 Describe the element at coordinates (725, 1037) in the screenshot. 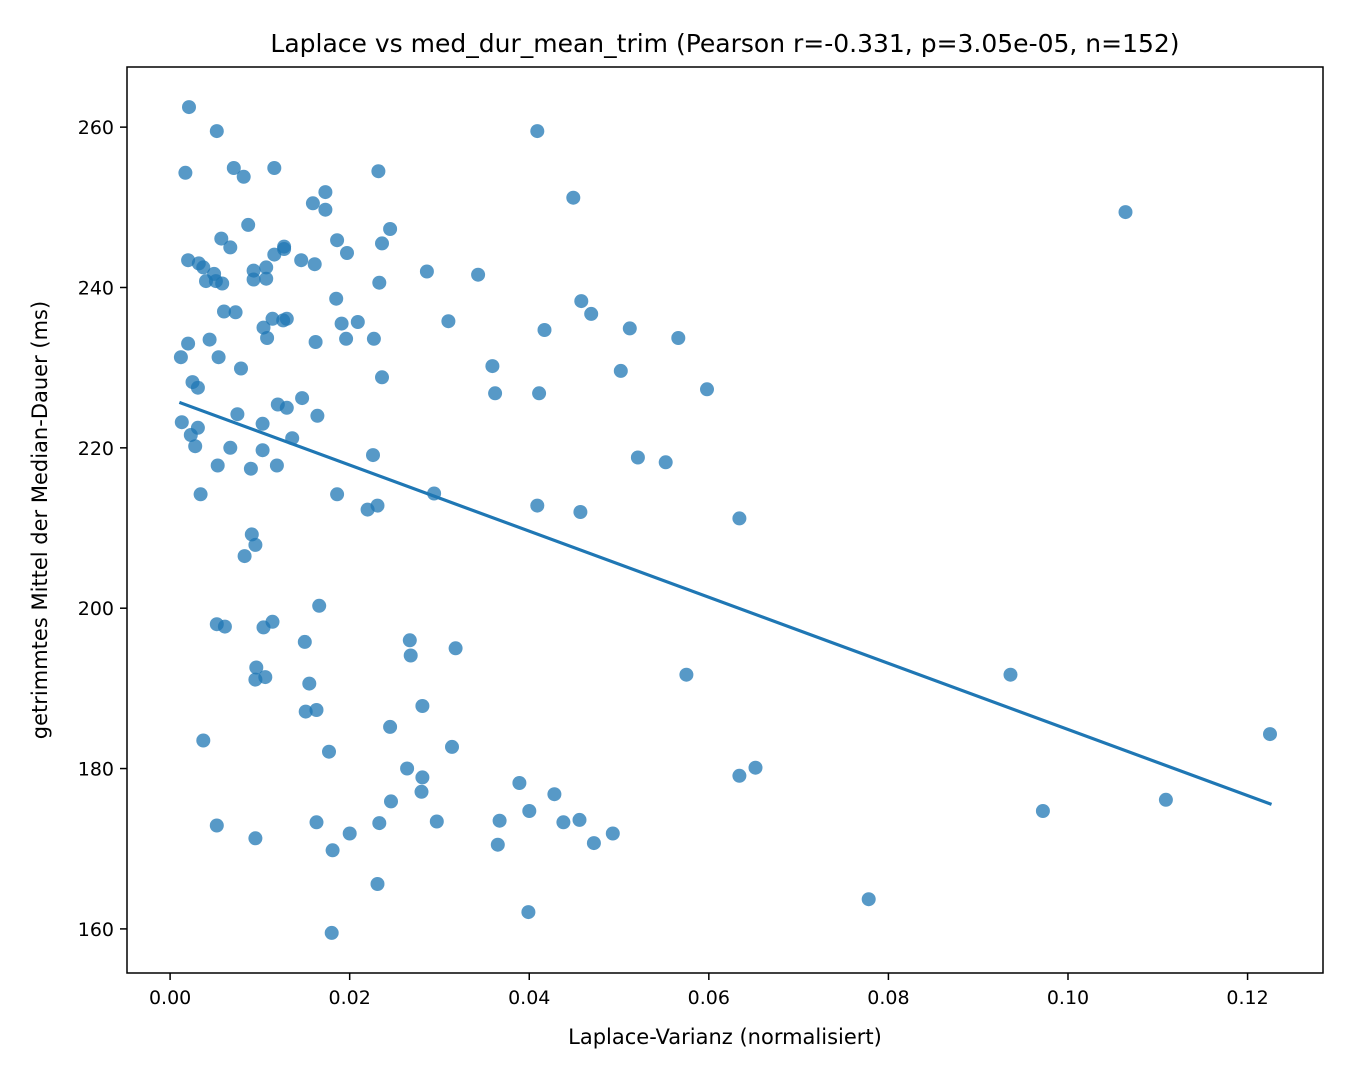

I see `x-axis-label: Laplace-Varianz (normalisiert)` at that location.